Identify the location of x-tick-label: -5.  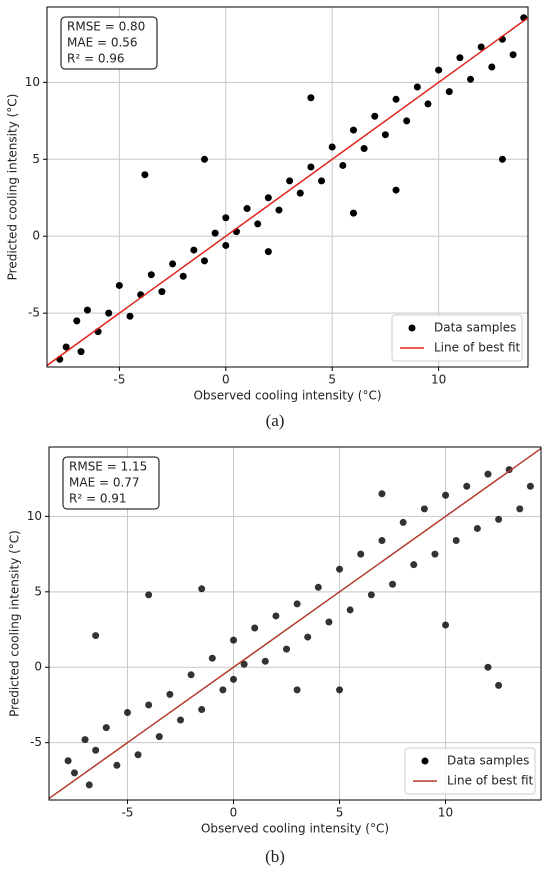
(119, 380).